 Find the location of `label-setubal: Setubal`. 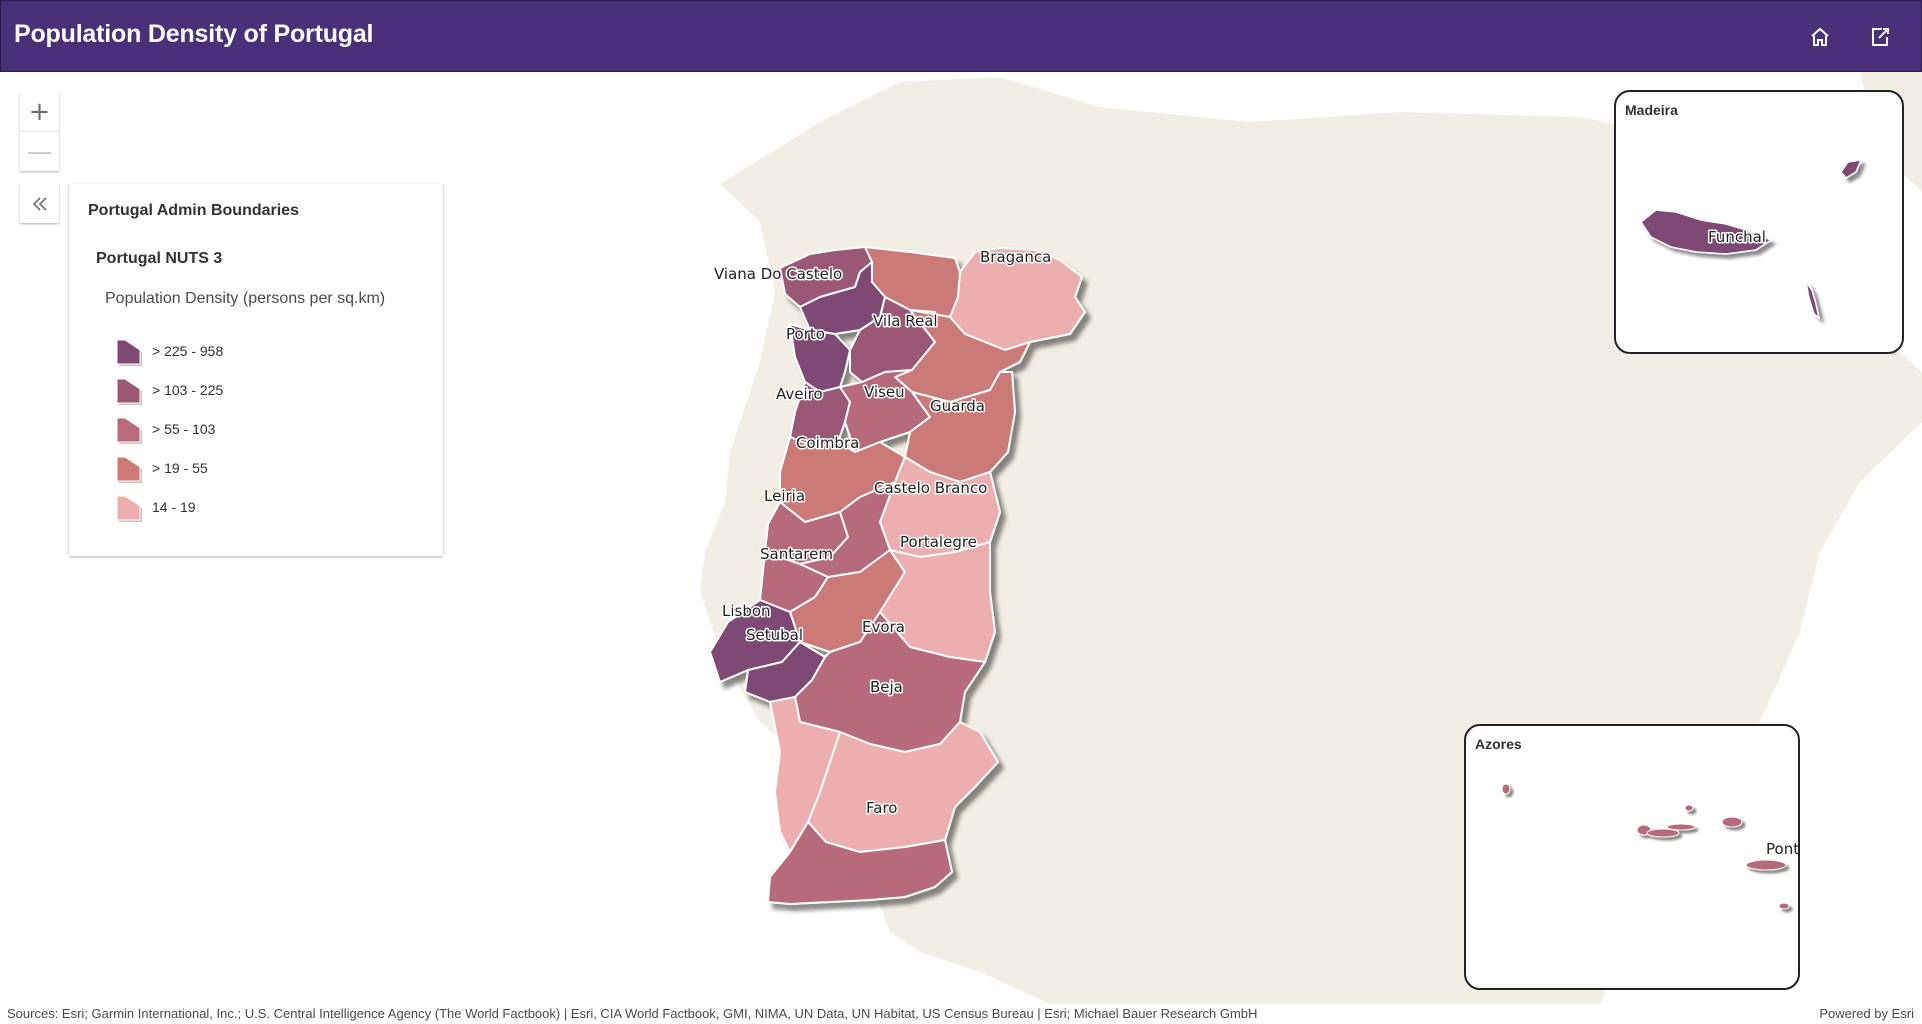

label-setubal: Setubal is located at coordinates (774, 635).